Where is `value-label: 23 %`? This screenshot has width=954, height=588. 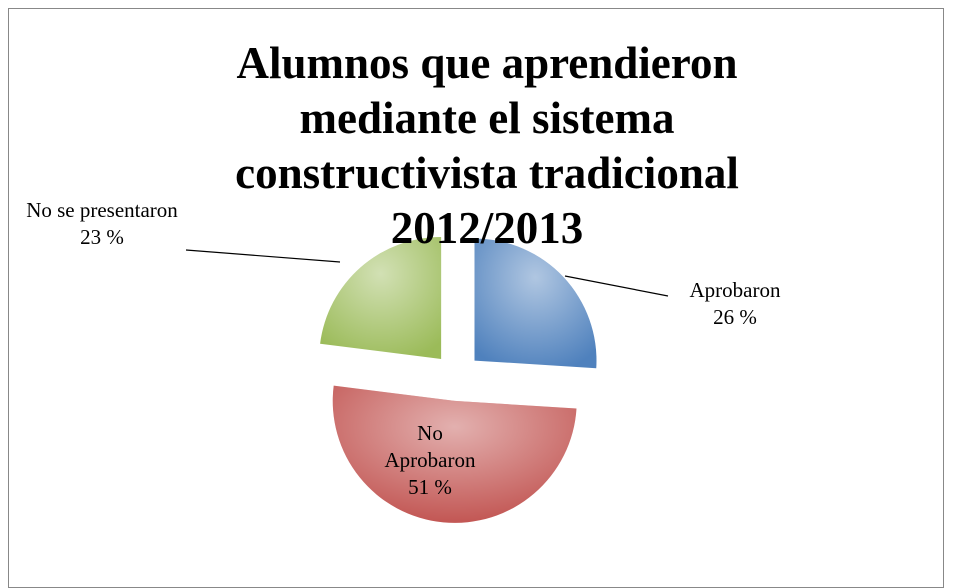
value-label: 23 % is located at coordinates (102, 237).